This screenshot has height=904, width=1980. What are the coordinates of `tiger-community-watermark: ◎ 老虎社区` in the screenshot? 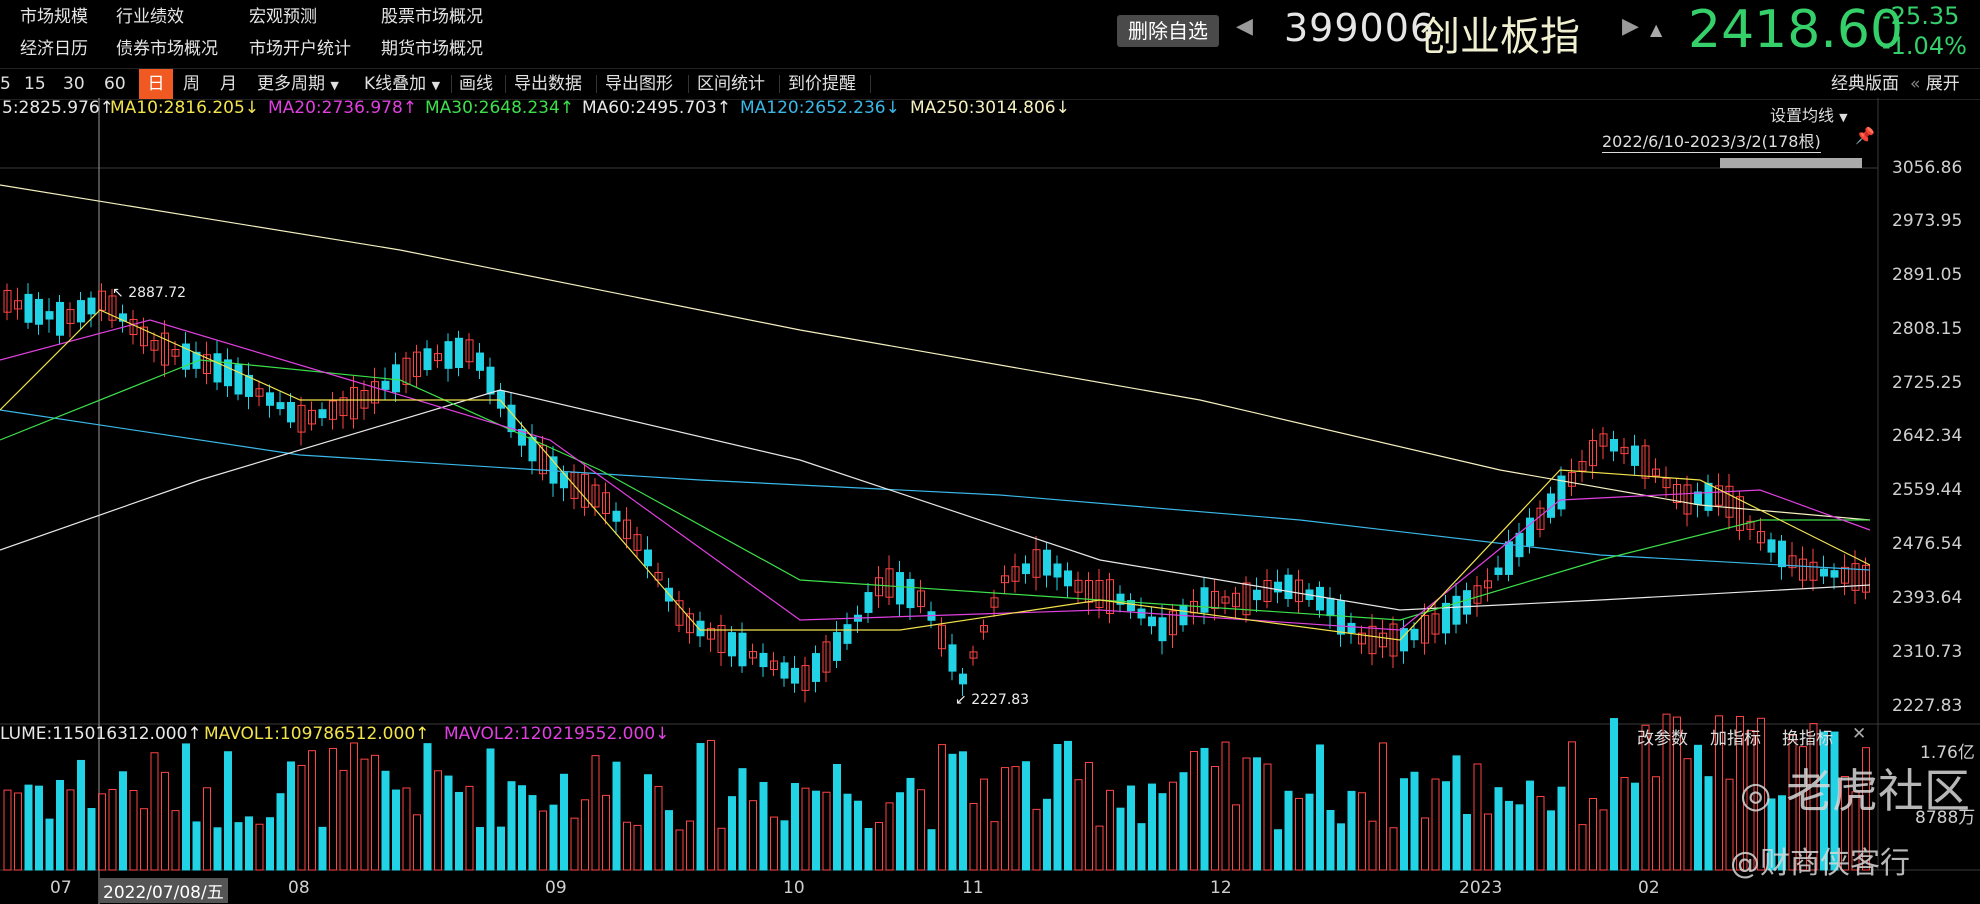 It's located at (1855, 788).